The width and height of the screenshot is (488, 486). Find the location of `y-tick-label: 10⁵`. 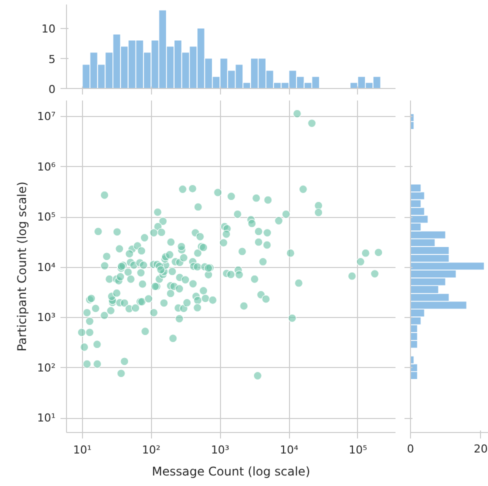

y-tick-label: 10⁵ is located at coordinates (46, 217).